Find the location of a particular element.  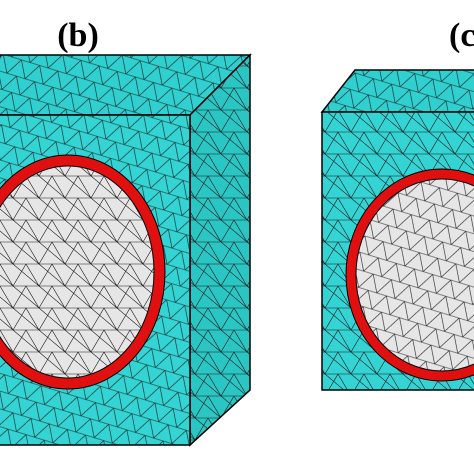

panel-label: (c is located at coordinates (461, 35).